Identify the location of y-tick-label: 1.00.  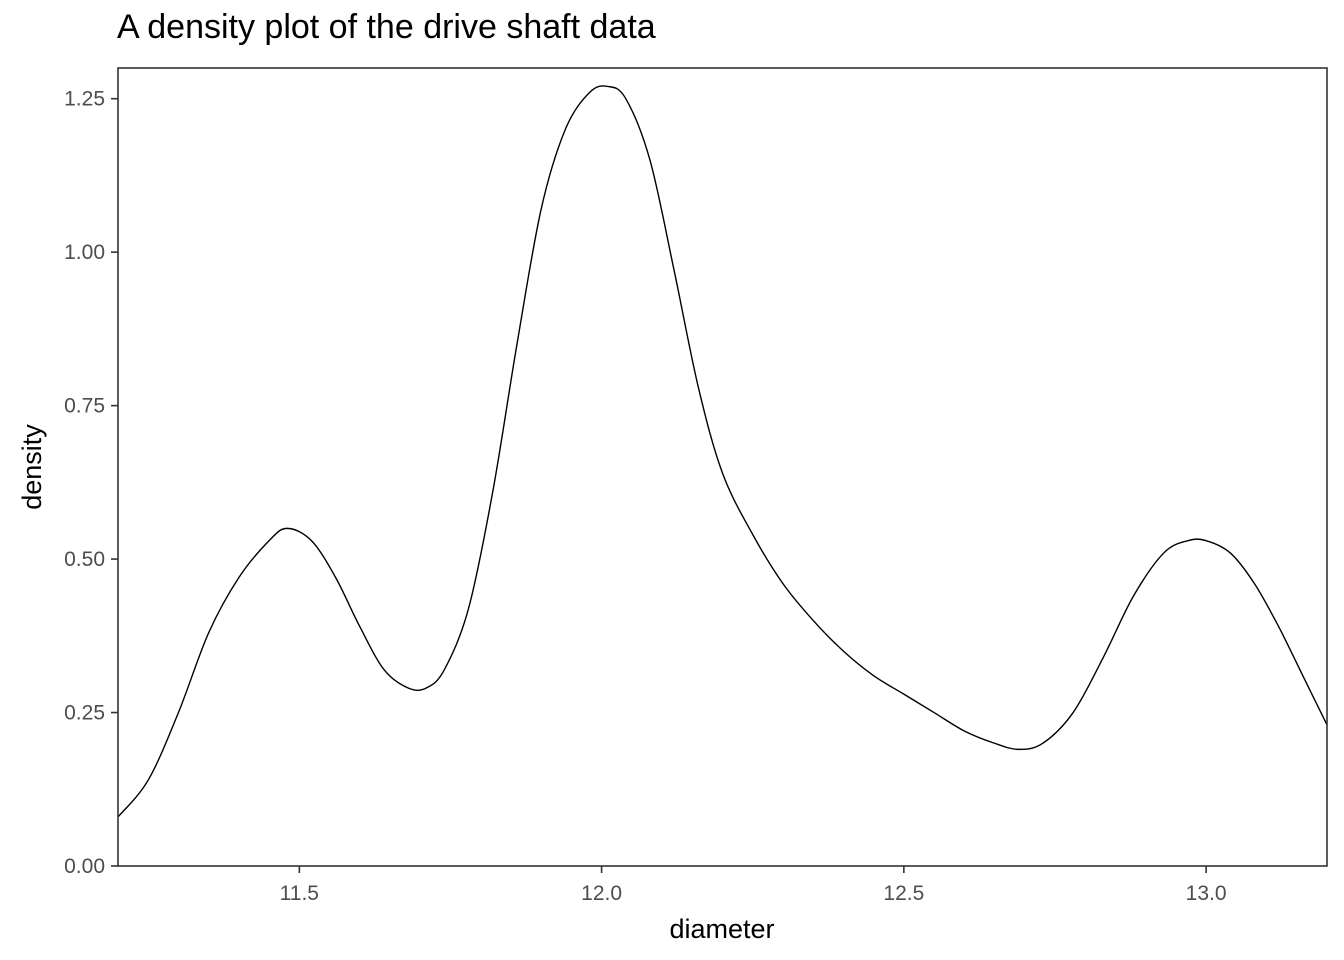
(84, 252).